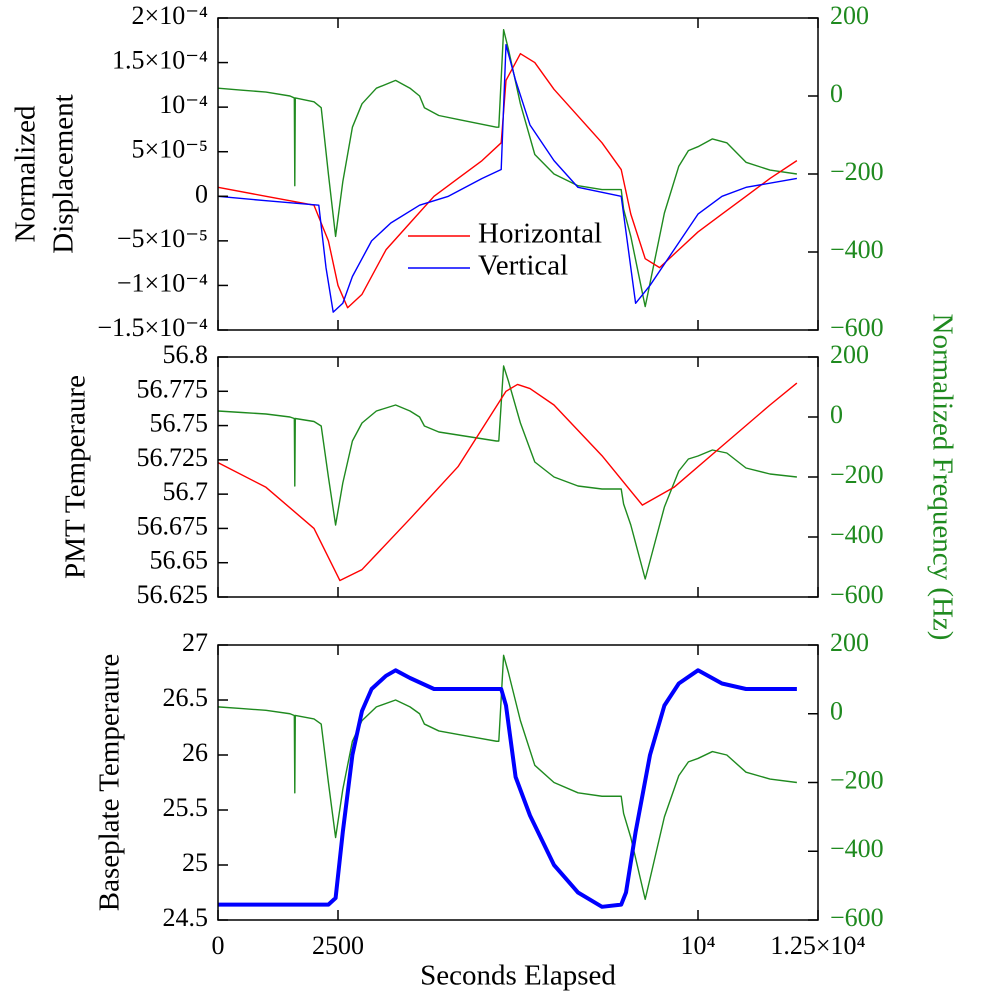 The width and height of the screenshot is (997, 997). I want to click on y-tick-label: 56.75, so click(179, 423).